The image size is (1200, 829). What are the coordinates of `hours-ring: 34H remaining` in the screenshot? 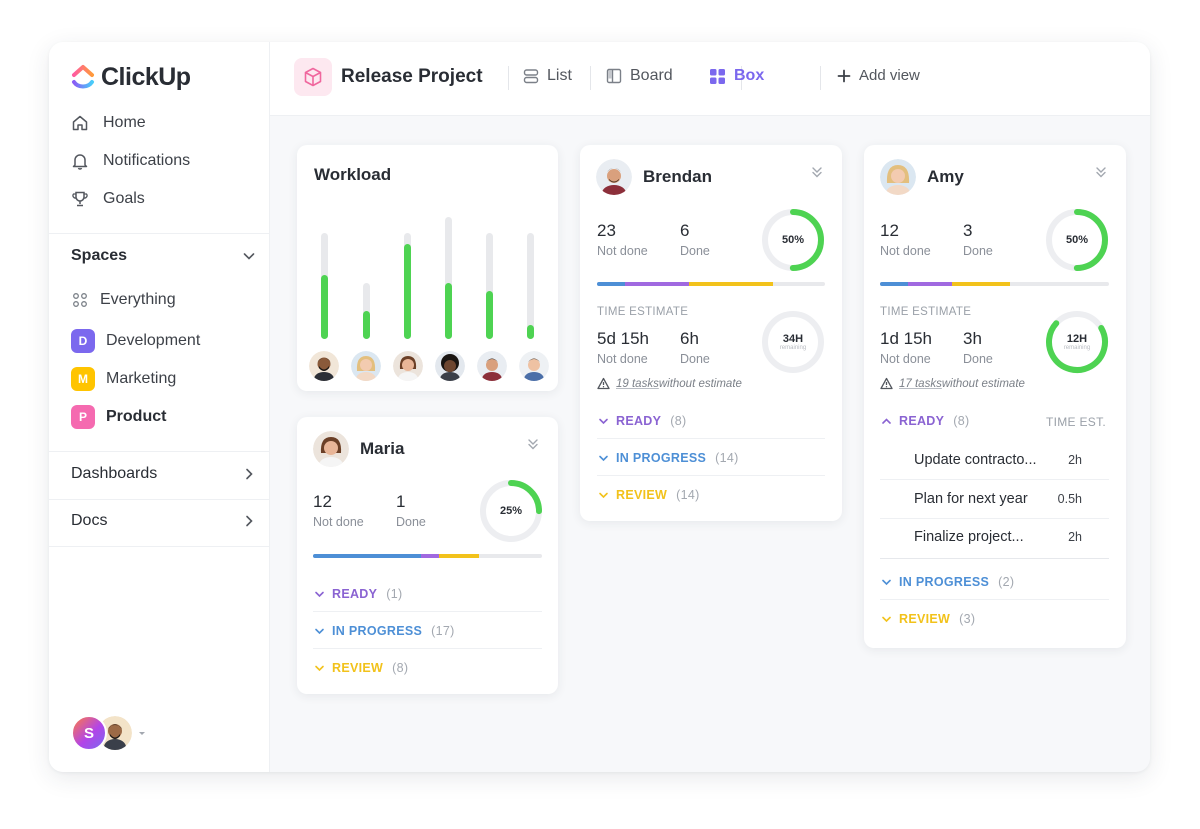 It's located at (793, 342).